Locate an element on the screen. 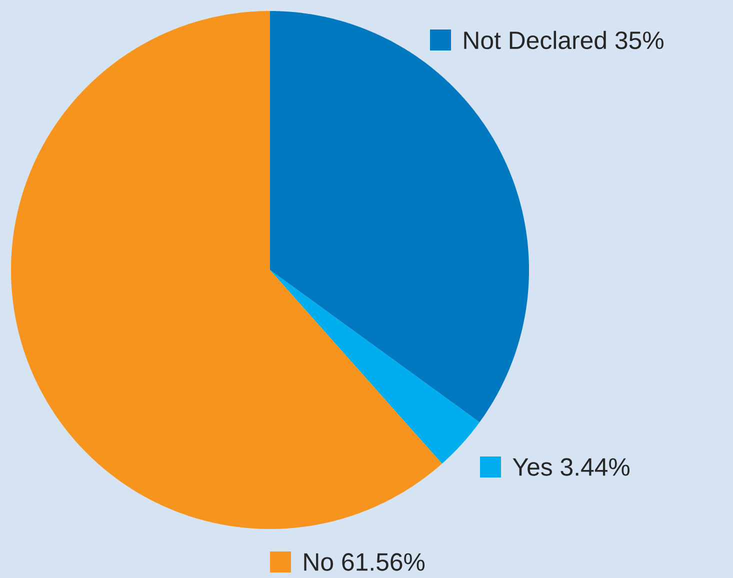 Image resolution: width=733 pixels, height=578 pixels. legend-label: Not Declared is located at coordinates (535, 40).